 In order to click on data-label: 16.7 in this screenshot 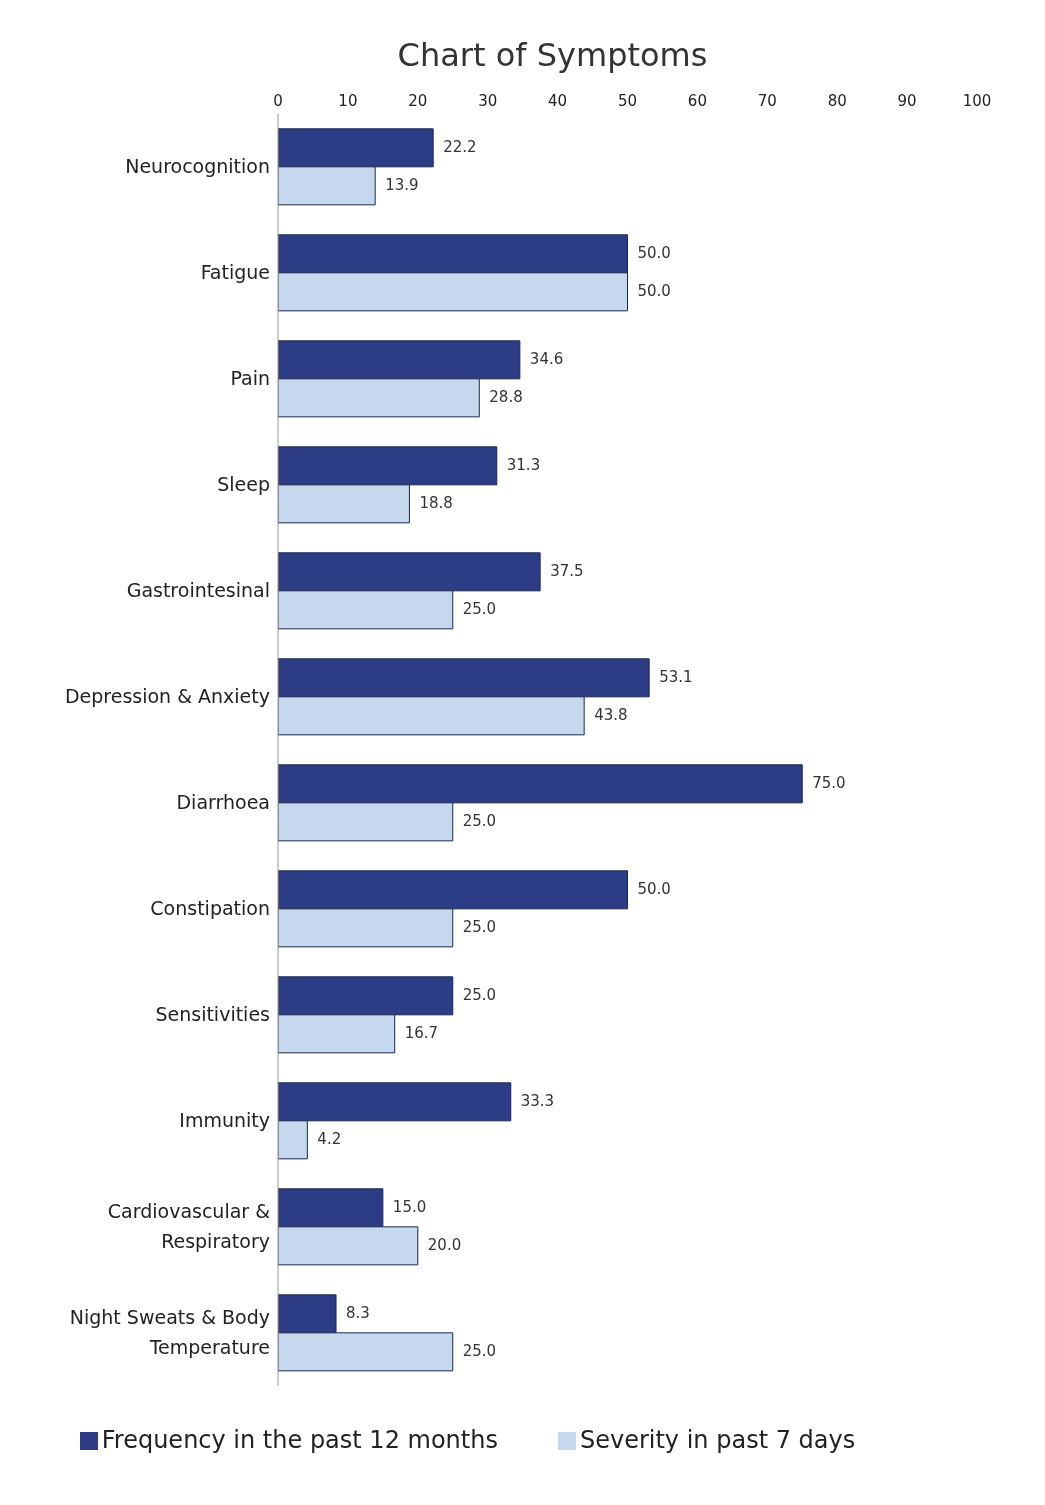, I will do `click(421, 1033)`.